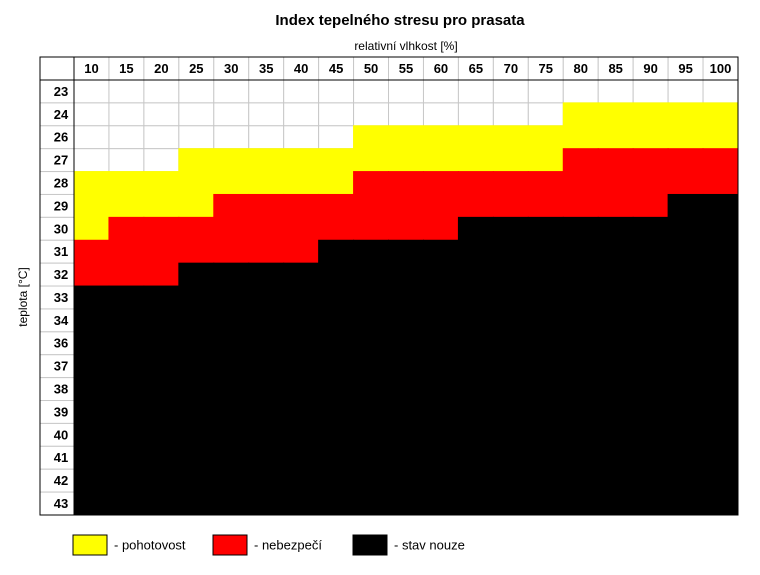 The height and width of the screenshot is (575, 760). What do you see at coordinates (61, 297) in the screenshot?
I see `y-tick-label: 33` at bounding box center [61, 297].